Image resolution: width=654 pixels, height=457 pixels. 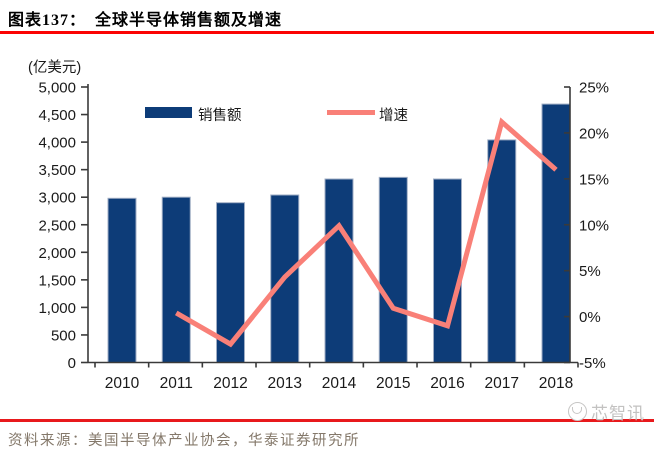 I want to click on watermark-logo: 芯智讯, so click(x=606, y=411).